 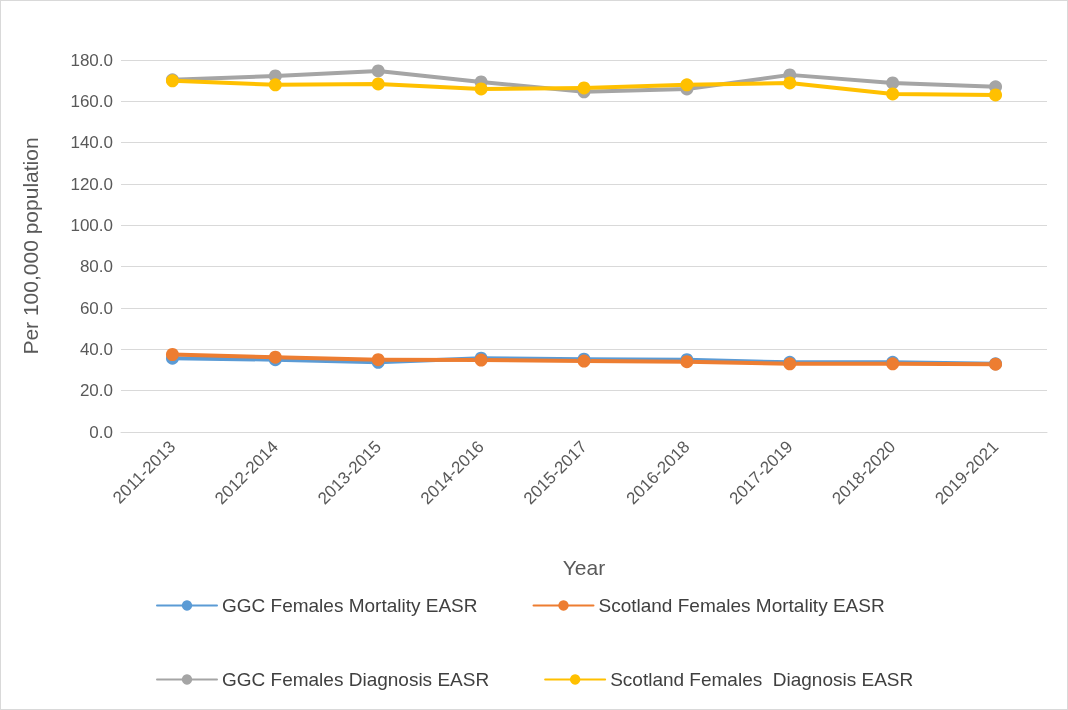 I want to click on legend-label: Scotland Females Mortality EASR, so click(x=741, y=605).